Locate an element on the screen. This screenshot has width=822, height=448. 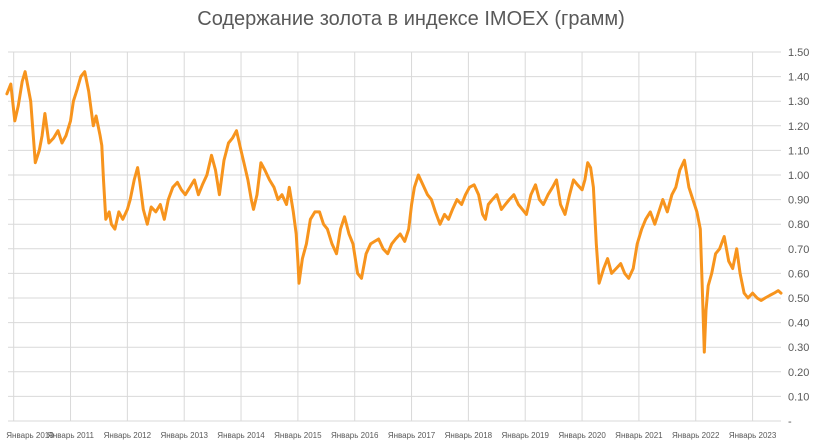
x-tick-label: Январь 2013 is located at coordinates (184, 435).